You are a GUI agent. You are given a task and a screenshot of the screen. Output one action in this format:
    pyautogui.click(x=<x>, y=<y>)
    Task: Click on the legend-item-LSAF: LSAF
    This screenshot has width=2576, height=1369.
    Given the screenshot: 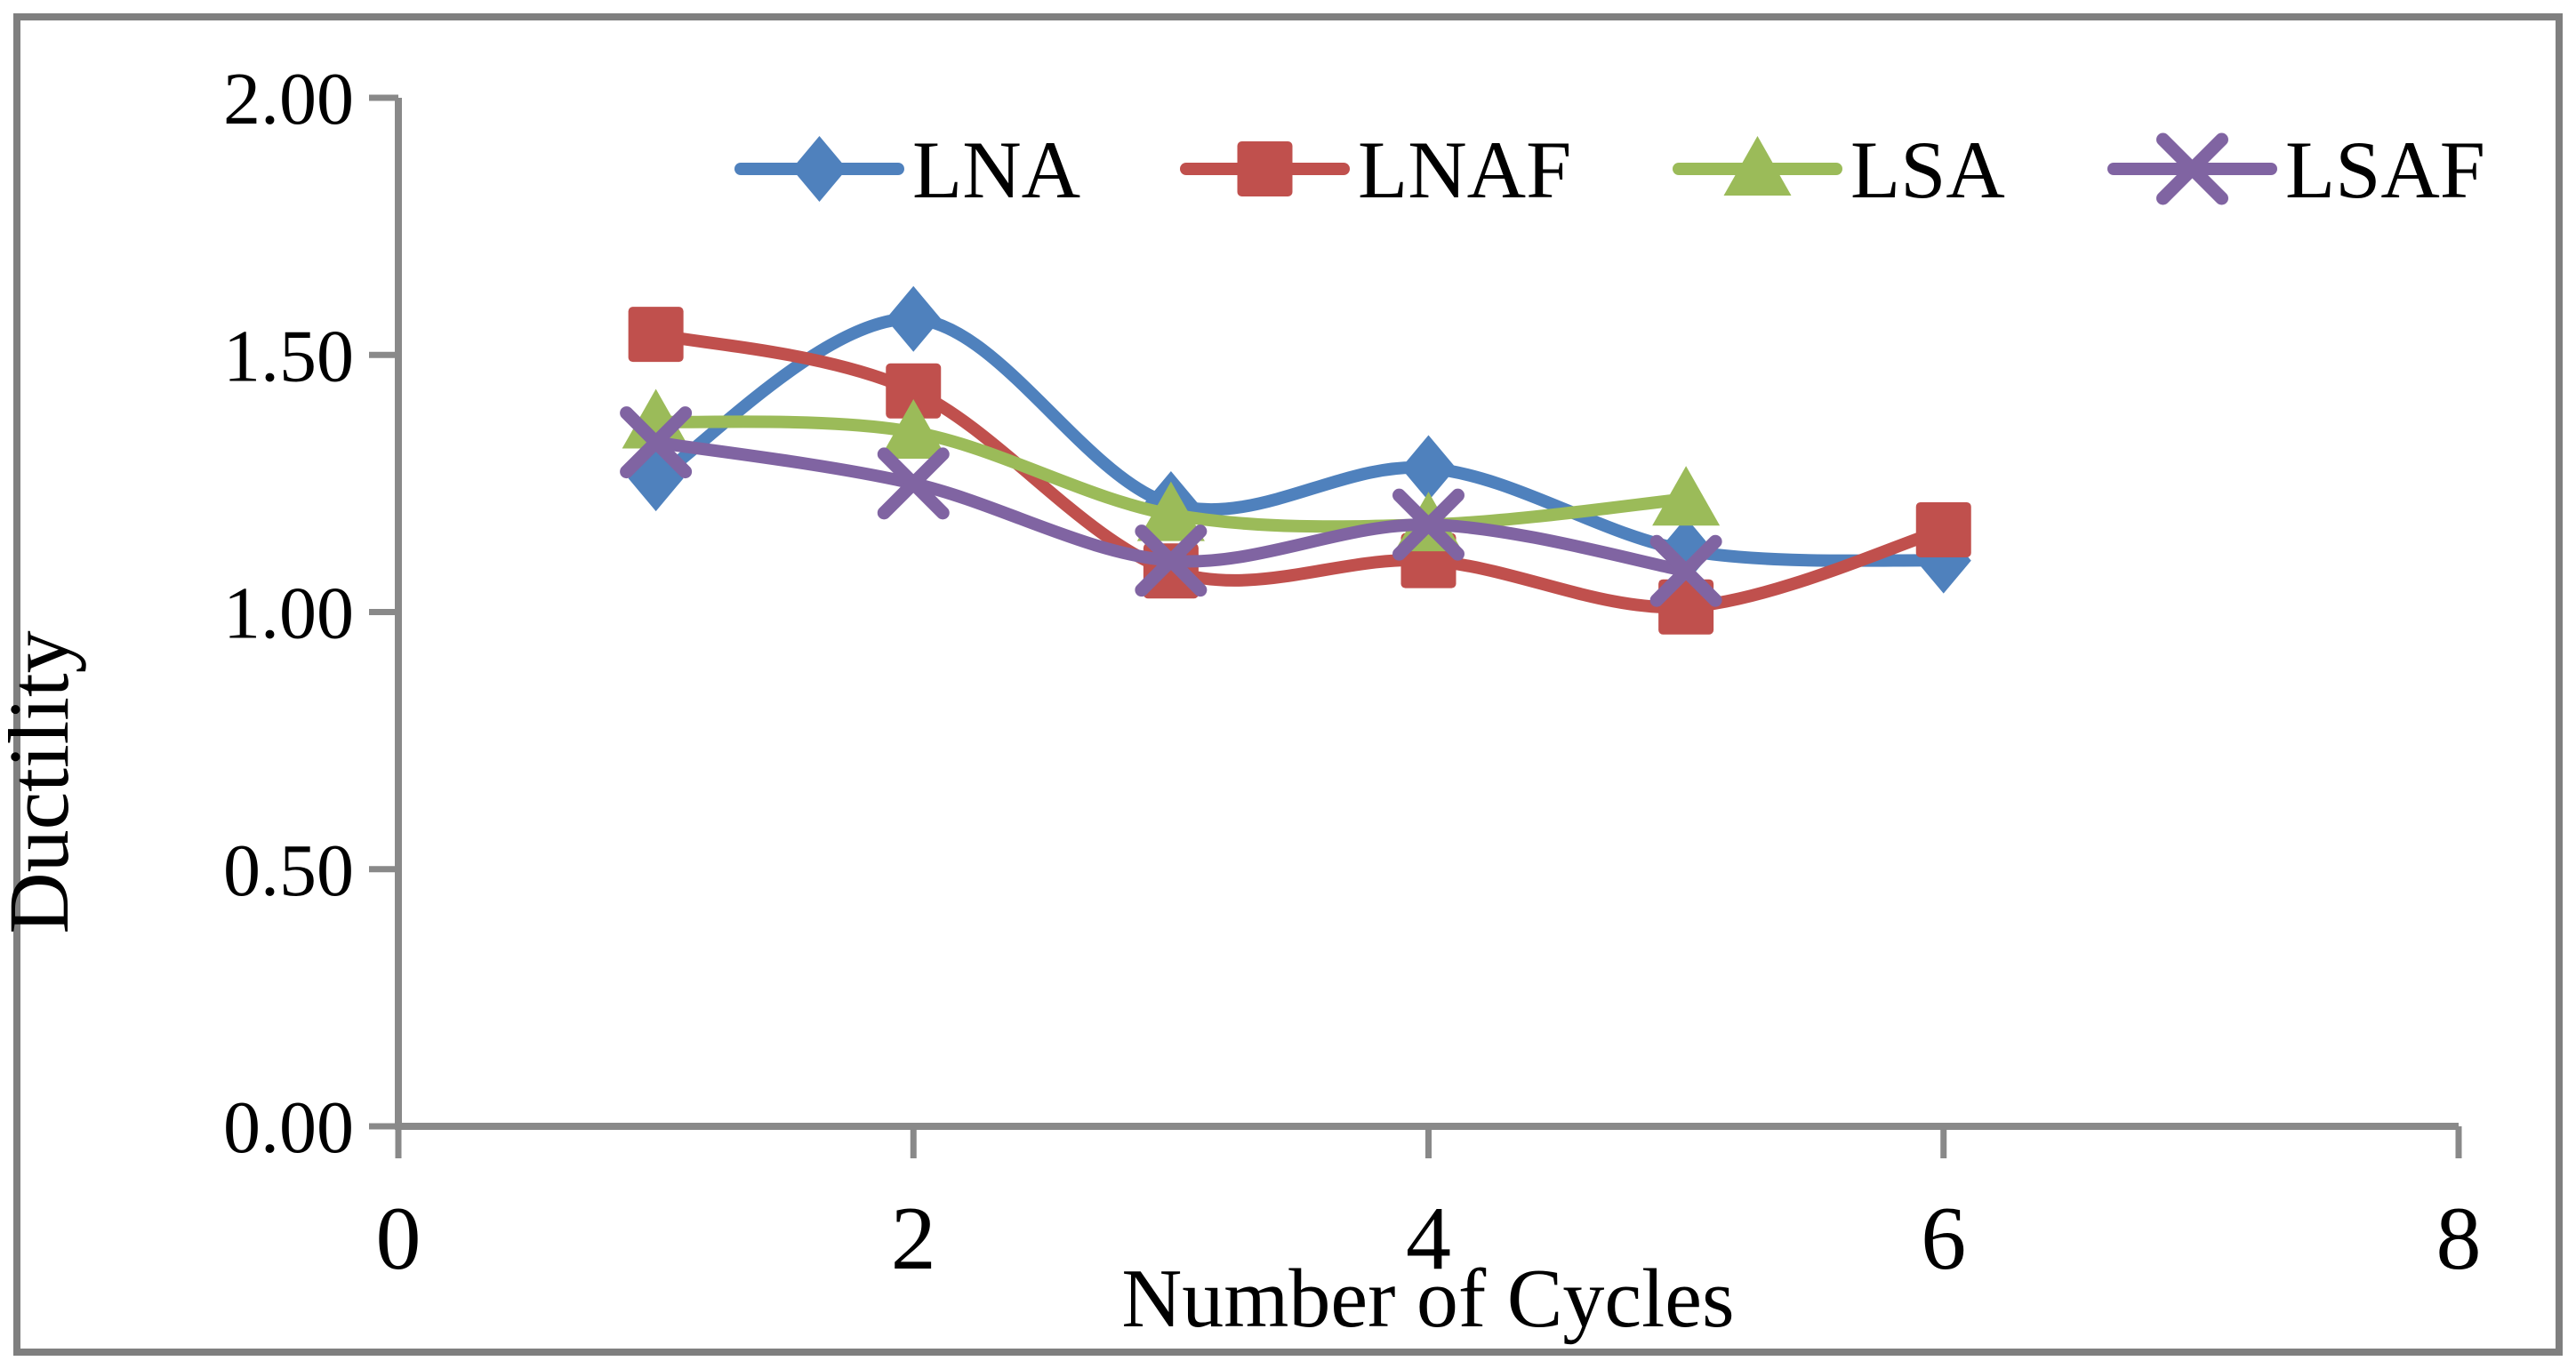 What is the action you would take?
    pyautogui.click(x=2296, y=169)
    